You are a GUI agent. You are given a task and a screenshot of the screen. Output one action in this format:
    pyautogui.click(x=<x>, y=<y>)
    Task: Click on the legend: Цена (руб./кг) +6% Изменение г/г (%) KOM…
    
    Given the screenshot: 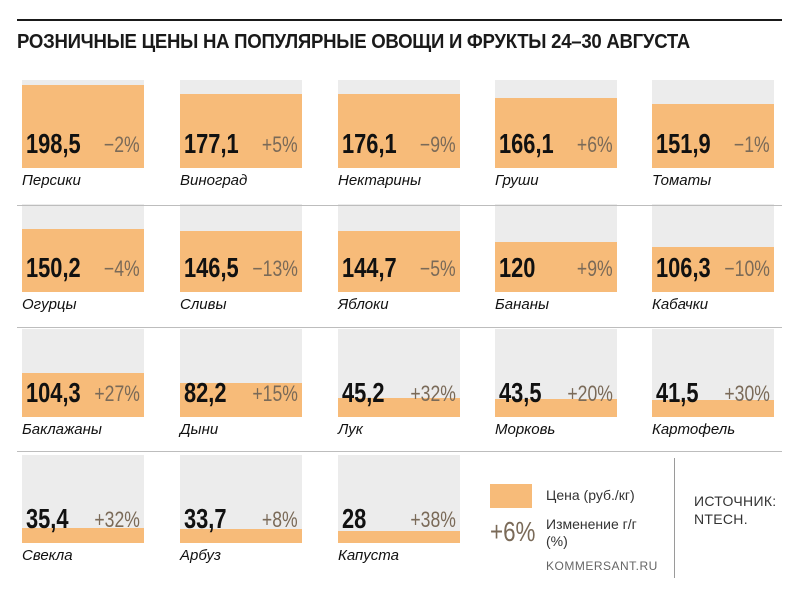 What is the action you would take?
    pyautogui.click(x=580, y=525)
    